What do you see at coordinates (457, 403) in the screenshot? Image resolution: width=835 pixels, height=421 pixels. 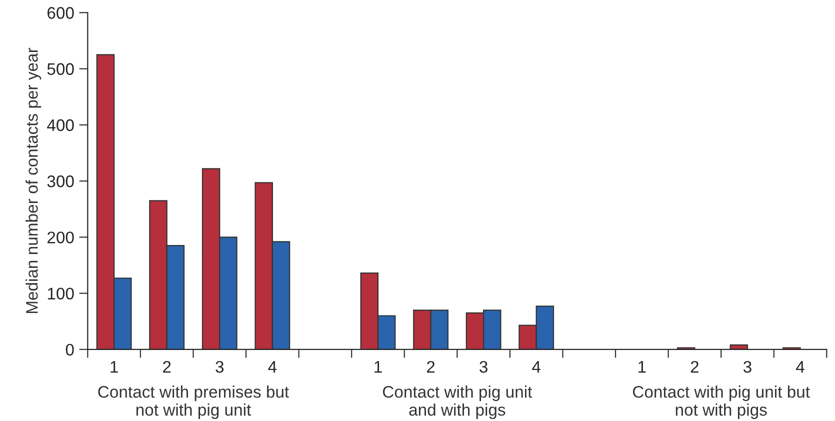 I see `text: Contact with pig unit and with pigs` at bounding box center [457, 403].